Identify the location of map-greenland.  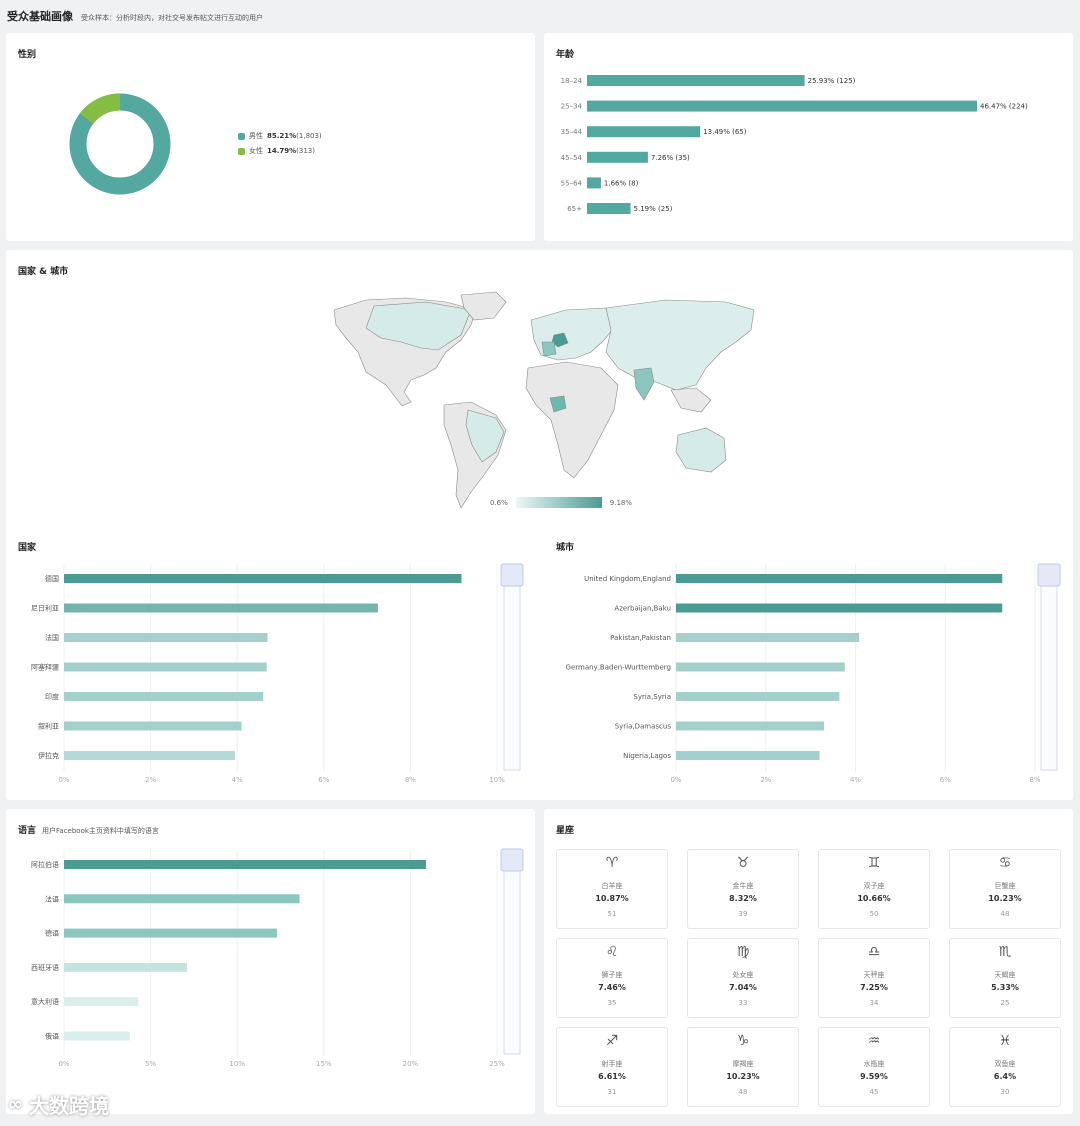
(483, 306).